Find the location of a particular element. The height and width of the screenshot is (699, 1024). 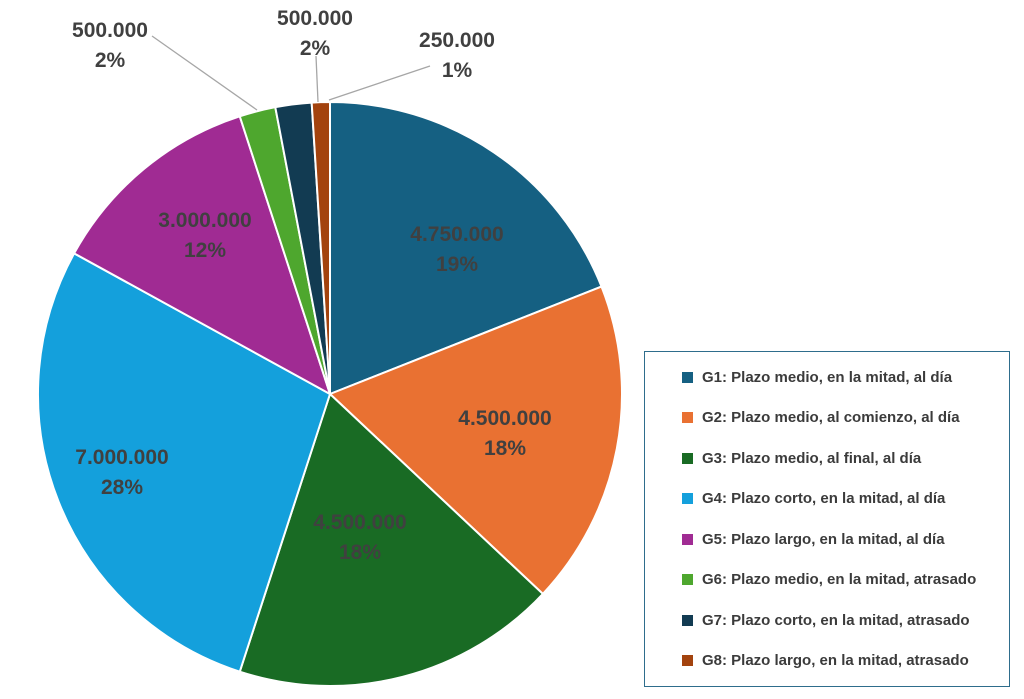

legend-item-g5: G5: Plazo largo, en la mitad, al día is located at coordinates (841, 539).